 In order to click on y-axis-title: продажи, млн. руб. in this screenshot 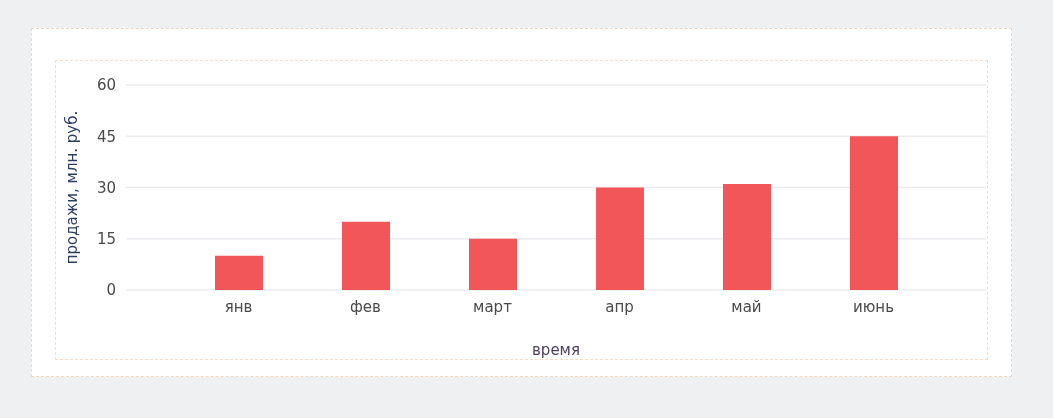, I will do `click(72, 187)`.